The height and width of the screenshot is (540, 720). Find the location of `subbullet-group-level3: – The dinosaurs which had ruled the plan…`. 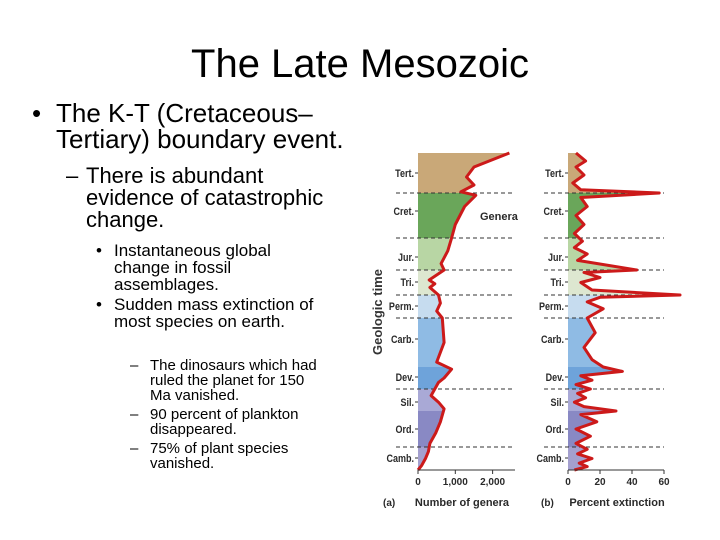

subbullet-group-level3: – The dinosaurs which had ruled the plan… is located at coordinates (240, 414).